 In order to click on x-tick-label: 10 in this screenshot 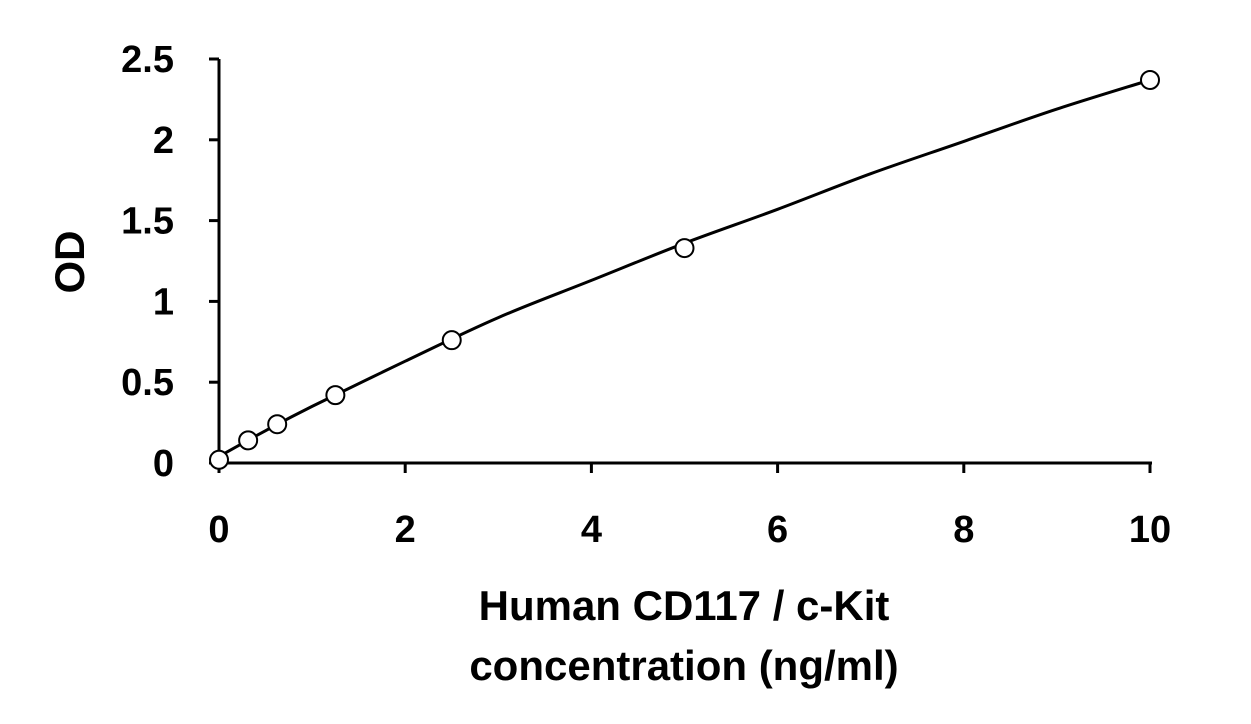, I will do `click(1150, 530)`.